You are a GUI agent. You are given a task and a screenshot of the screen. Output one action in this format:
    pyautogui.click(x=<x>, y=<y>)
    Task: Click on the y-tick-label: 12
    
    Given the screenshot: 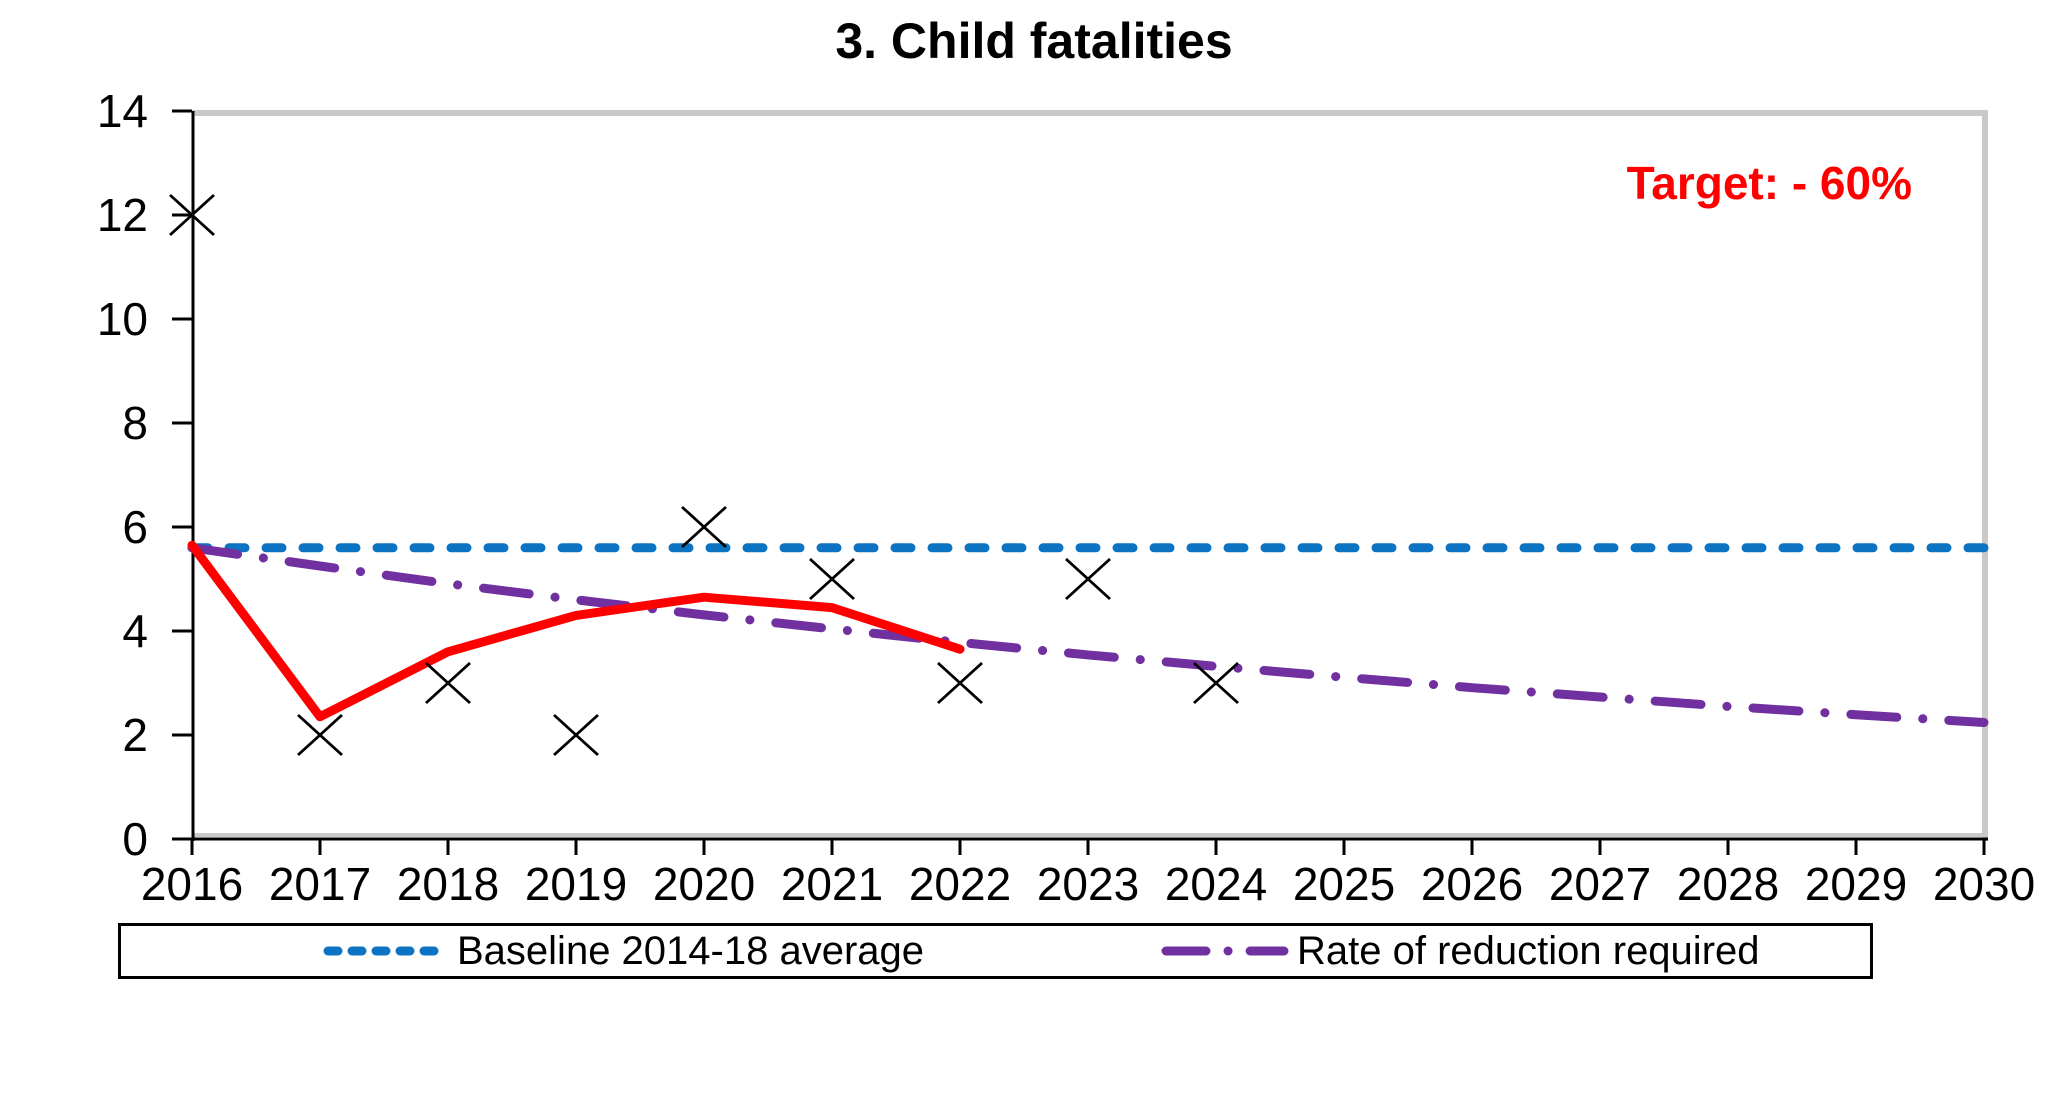 What is the action you would take?
    pyautogui.click(x=122, y=215)
    